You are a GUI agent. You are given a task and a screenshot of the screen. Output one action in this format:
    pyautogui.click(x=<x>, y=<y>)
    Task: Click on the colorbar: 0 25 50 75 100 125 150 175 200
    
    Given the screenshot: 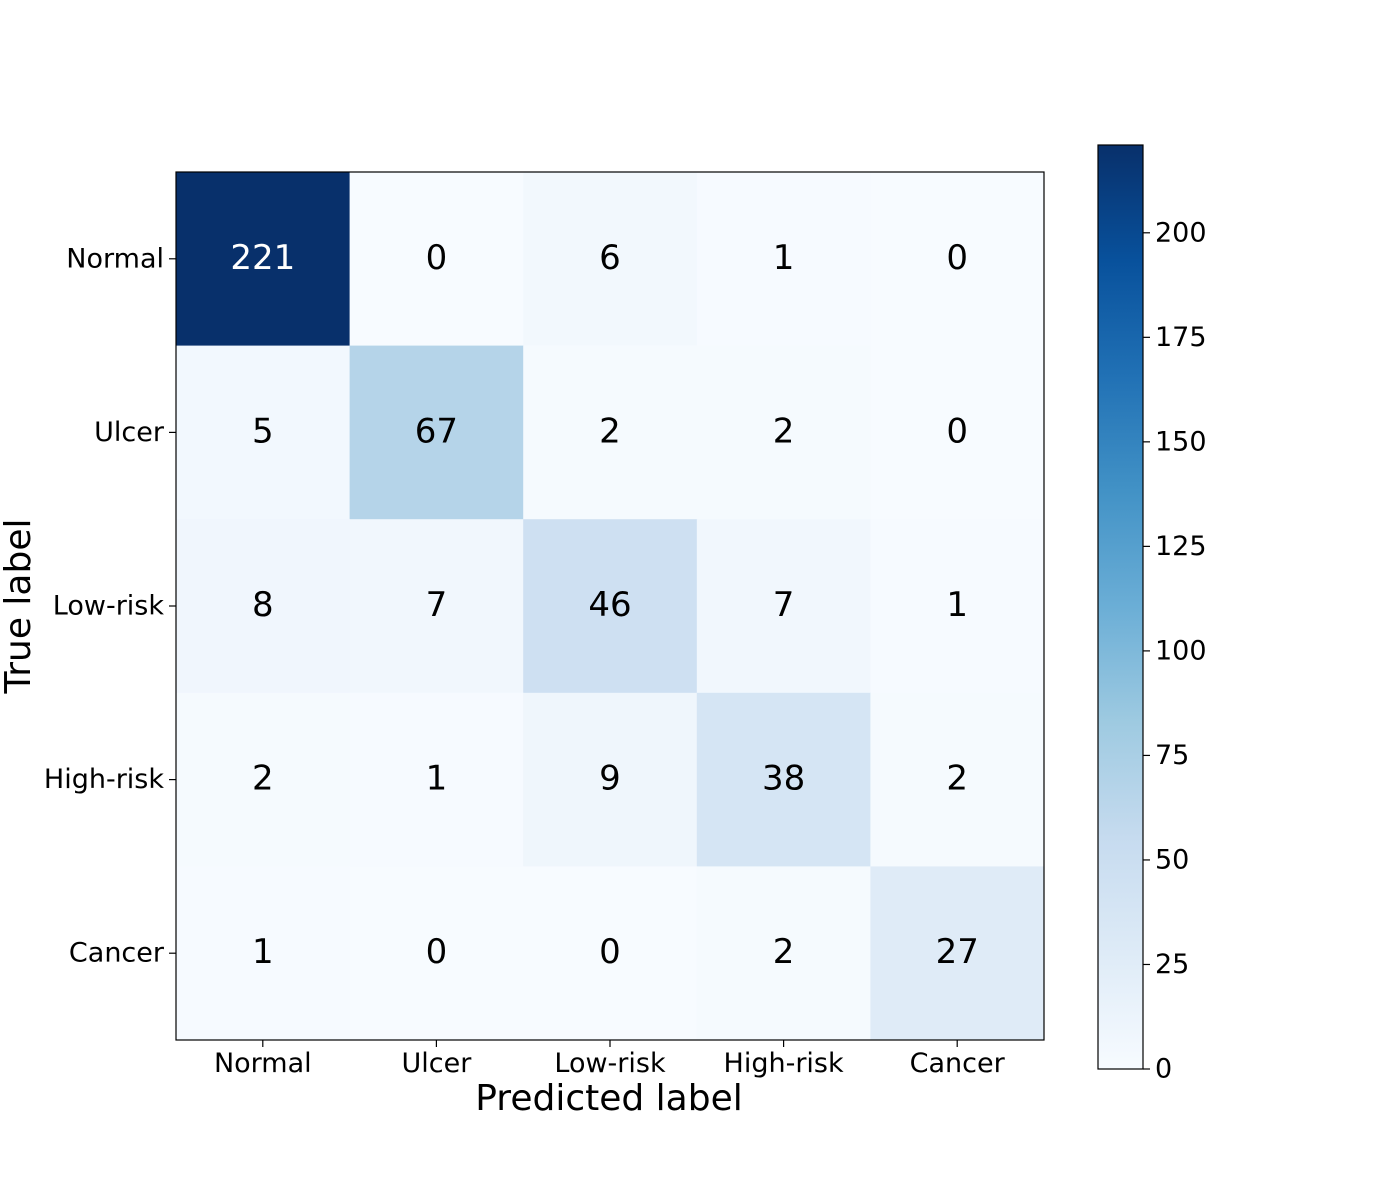 What is the action you would take?
    pyautogui.click(x=1152, y=614)
    